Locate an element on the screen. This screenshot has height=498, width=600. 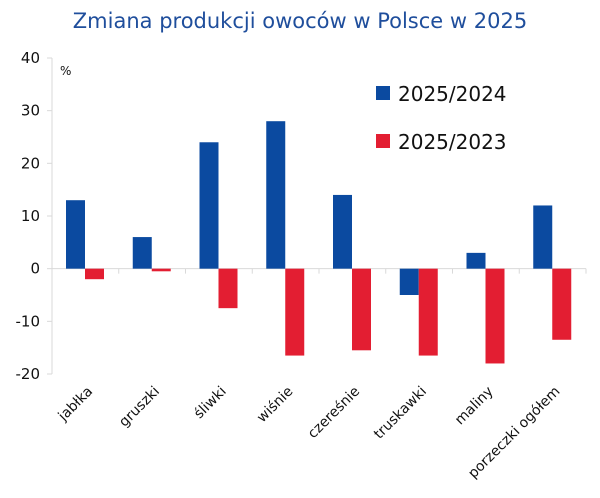
x-category-label: jabłka is located at coordinates (76, 405).